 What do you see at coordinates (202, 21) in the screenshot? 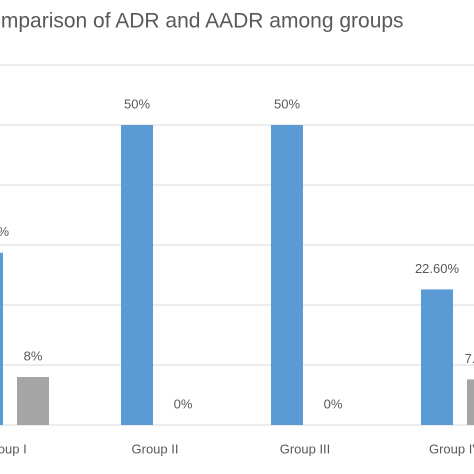
I see `chart-title: Comparison of ADR and AADR among groups` at bounding box center [202, 21].